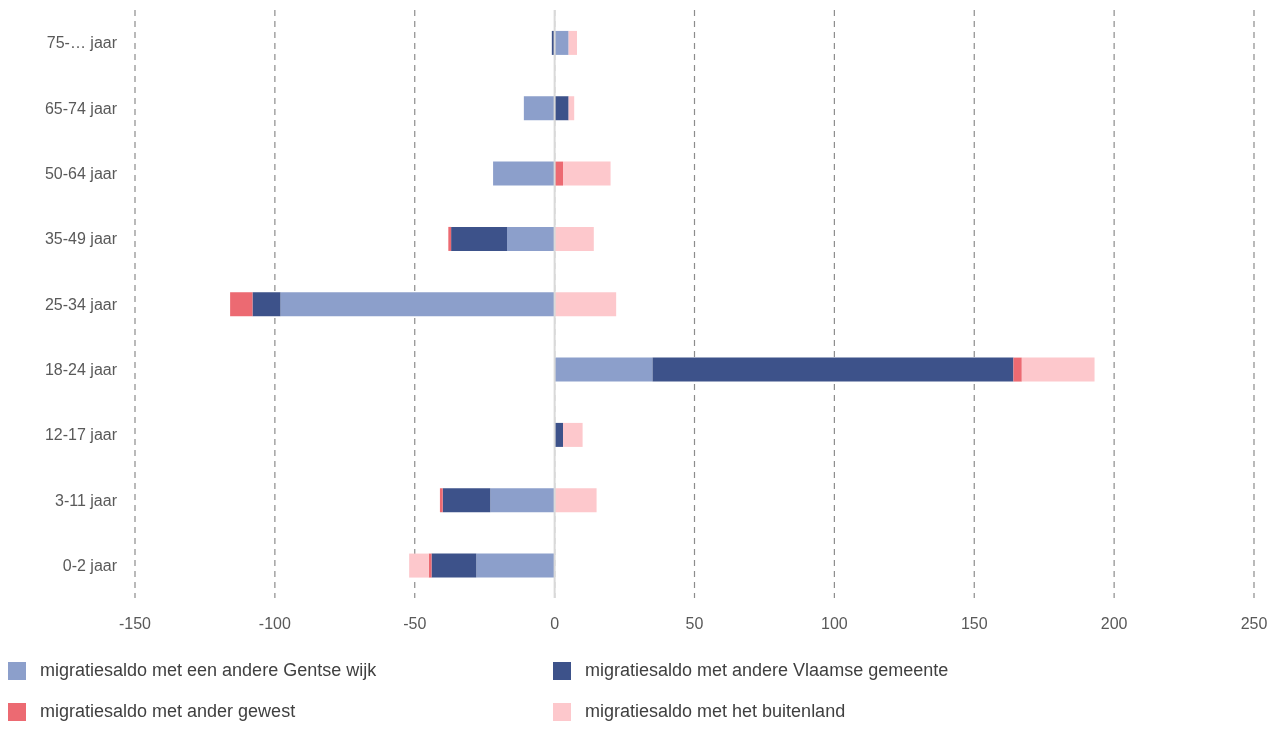 The image size is (1276, 738). Describe the element at coordinates (90, 566) in the screenshot. I see `y-tick-label: 0-2 jaar` at that location.